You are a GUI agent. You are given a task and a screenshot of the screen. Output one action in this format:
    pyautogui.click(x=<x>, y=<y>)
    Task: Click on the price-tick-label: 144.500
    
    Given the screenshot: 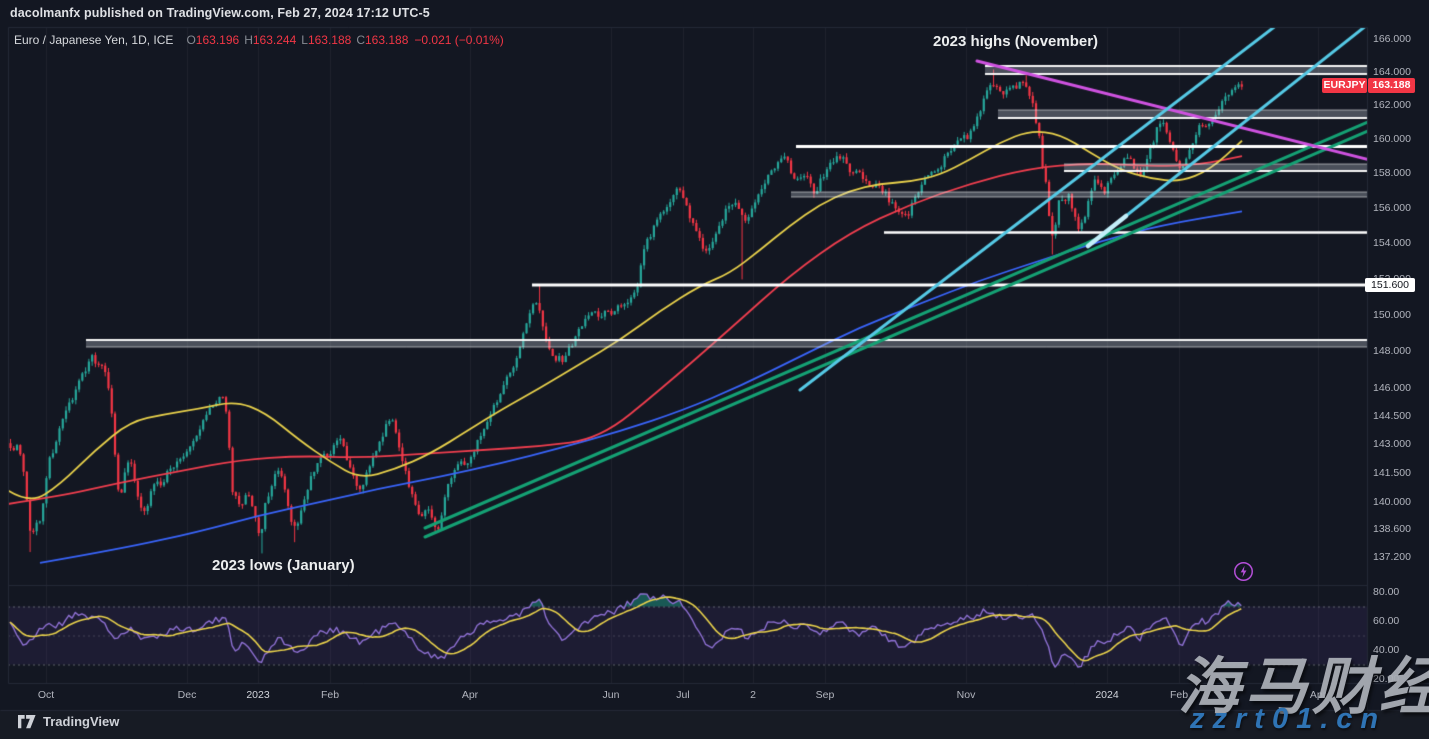 What is the action you would take?
    pyautogui.click(x=1392, y=416)
    